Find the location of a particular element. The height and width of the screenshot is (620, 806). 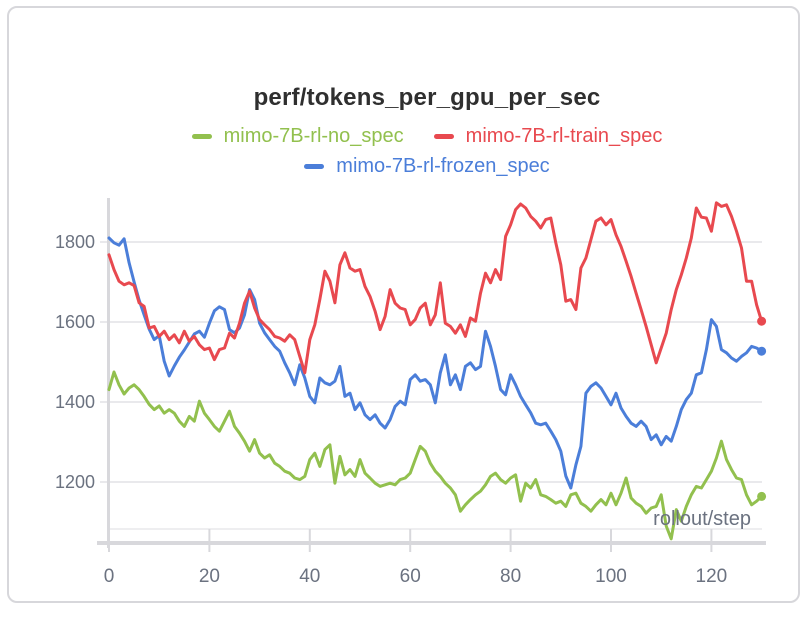

y-tick-label: 1800 is located at coordinates (75, 242).